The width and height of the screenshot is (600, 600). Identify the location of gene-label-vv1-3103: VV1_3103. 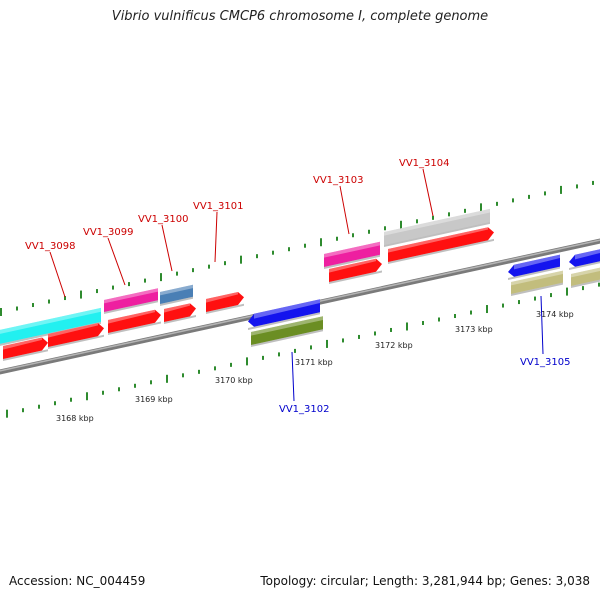
(338, 180).